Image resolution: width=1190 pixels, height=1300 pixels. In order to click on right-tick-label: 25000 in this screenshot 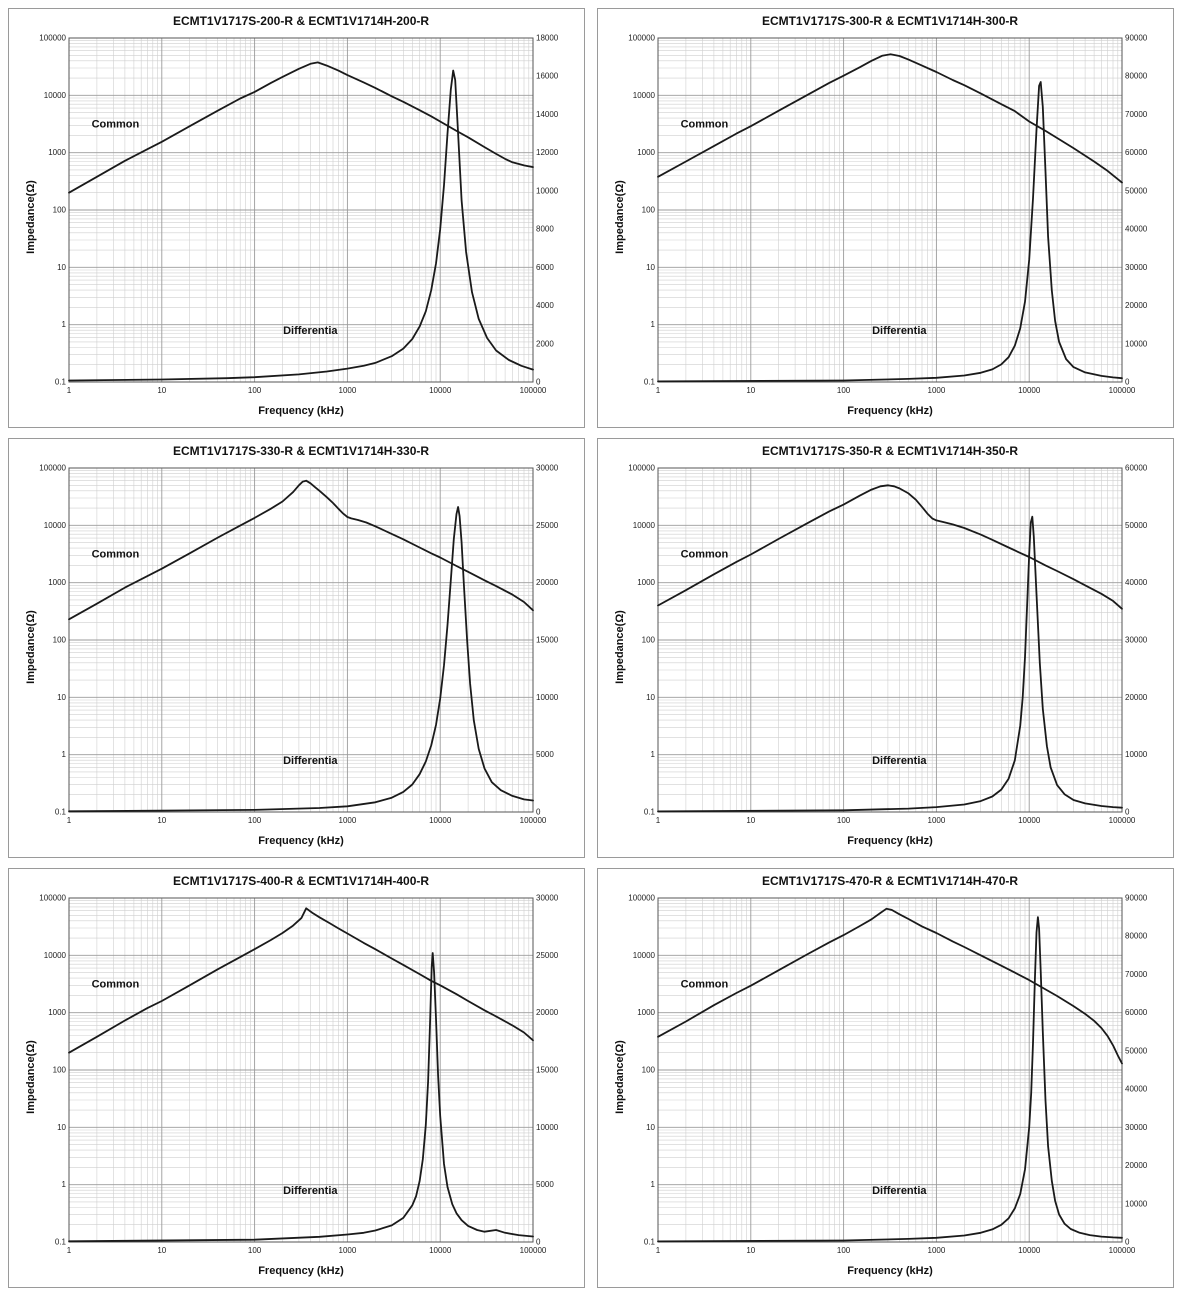, I will do `click(547, 525)`.